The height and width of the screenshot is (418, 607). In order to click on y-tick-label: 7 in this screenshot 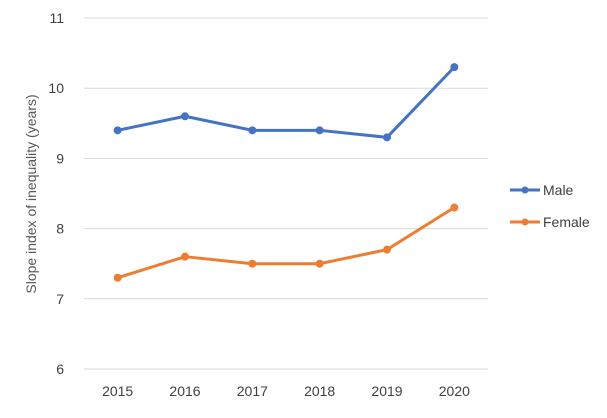, I will do `click(60, 299)`.